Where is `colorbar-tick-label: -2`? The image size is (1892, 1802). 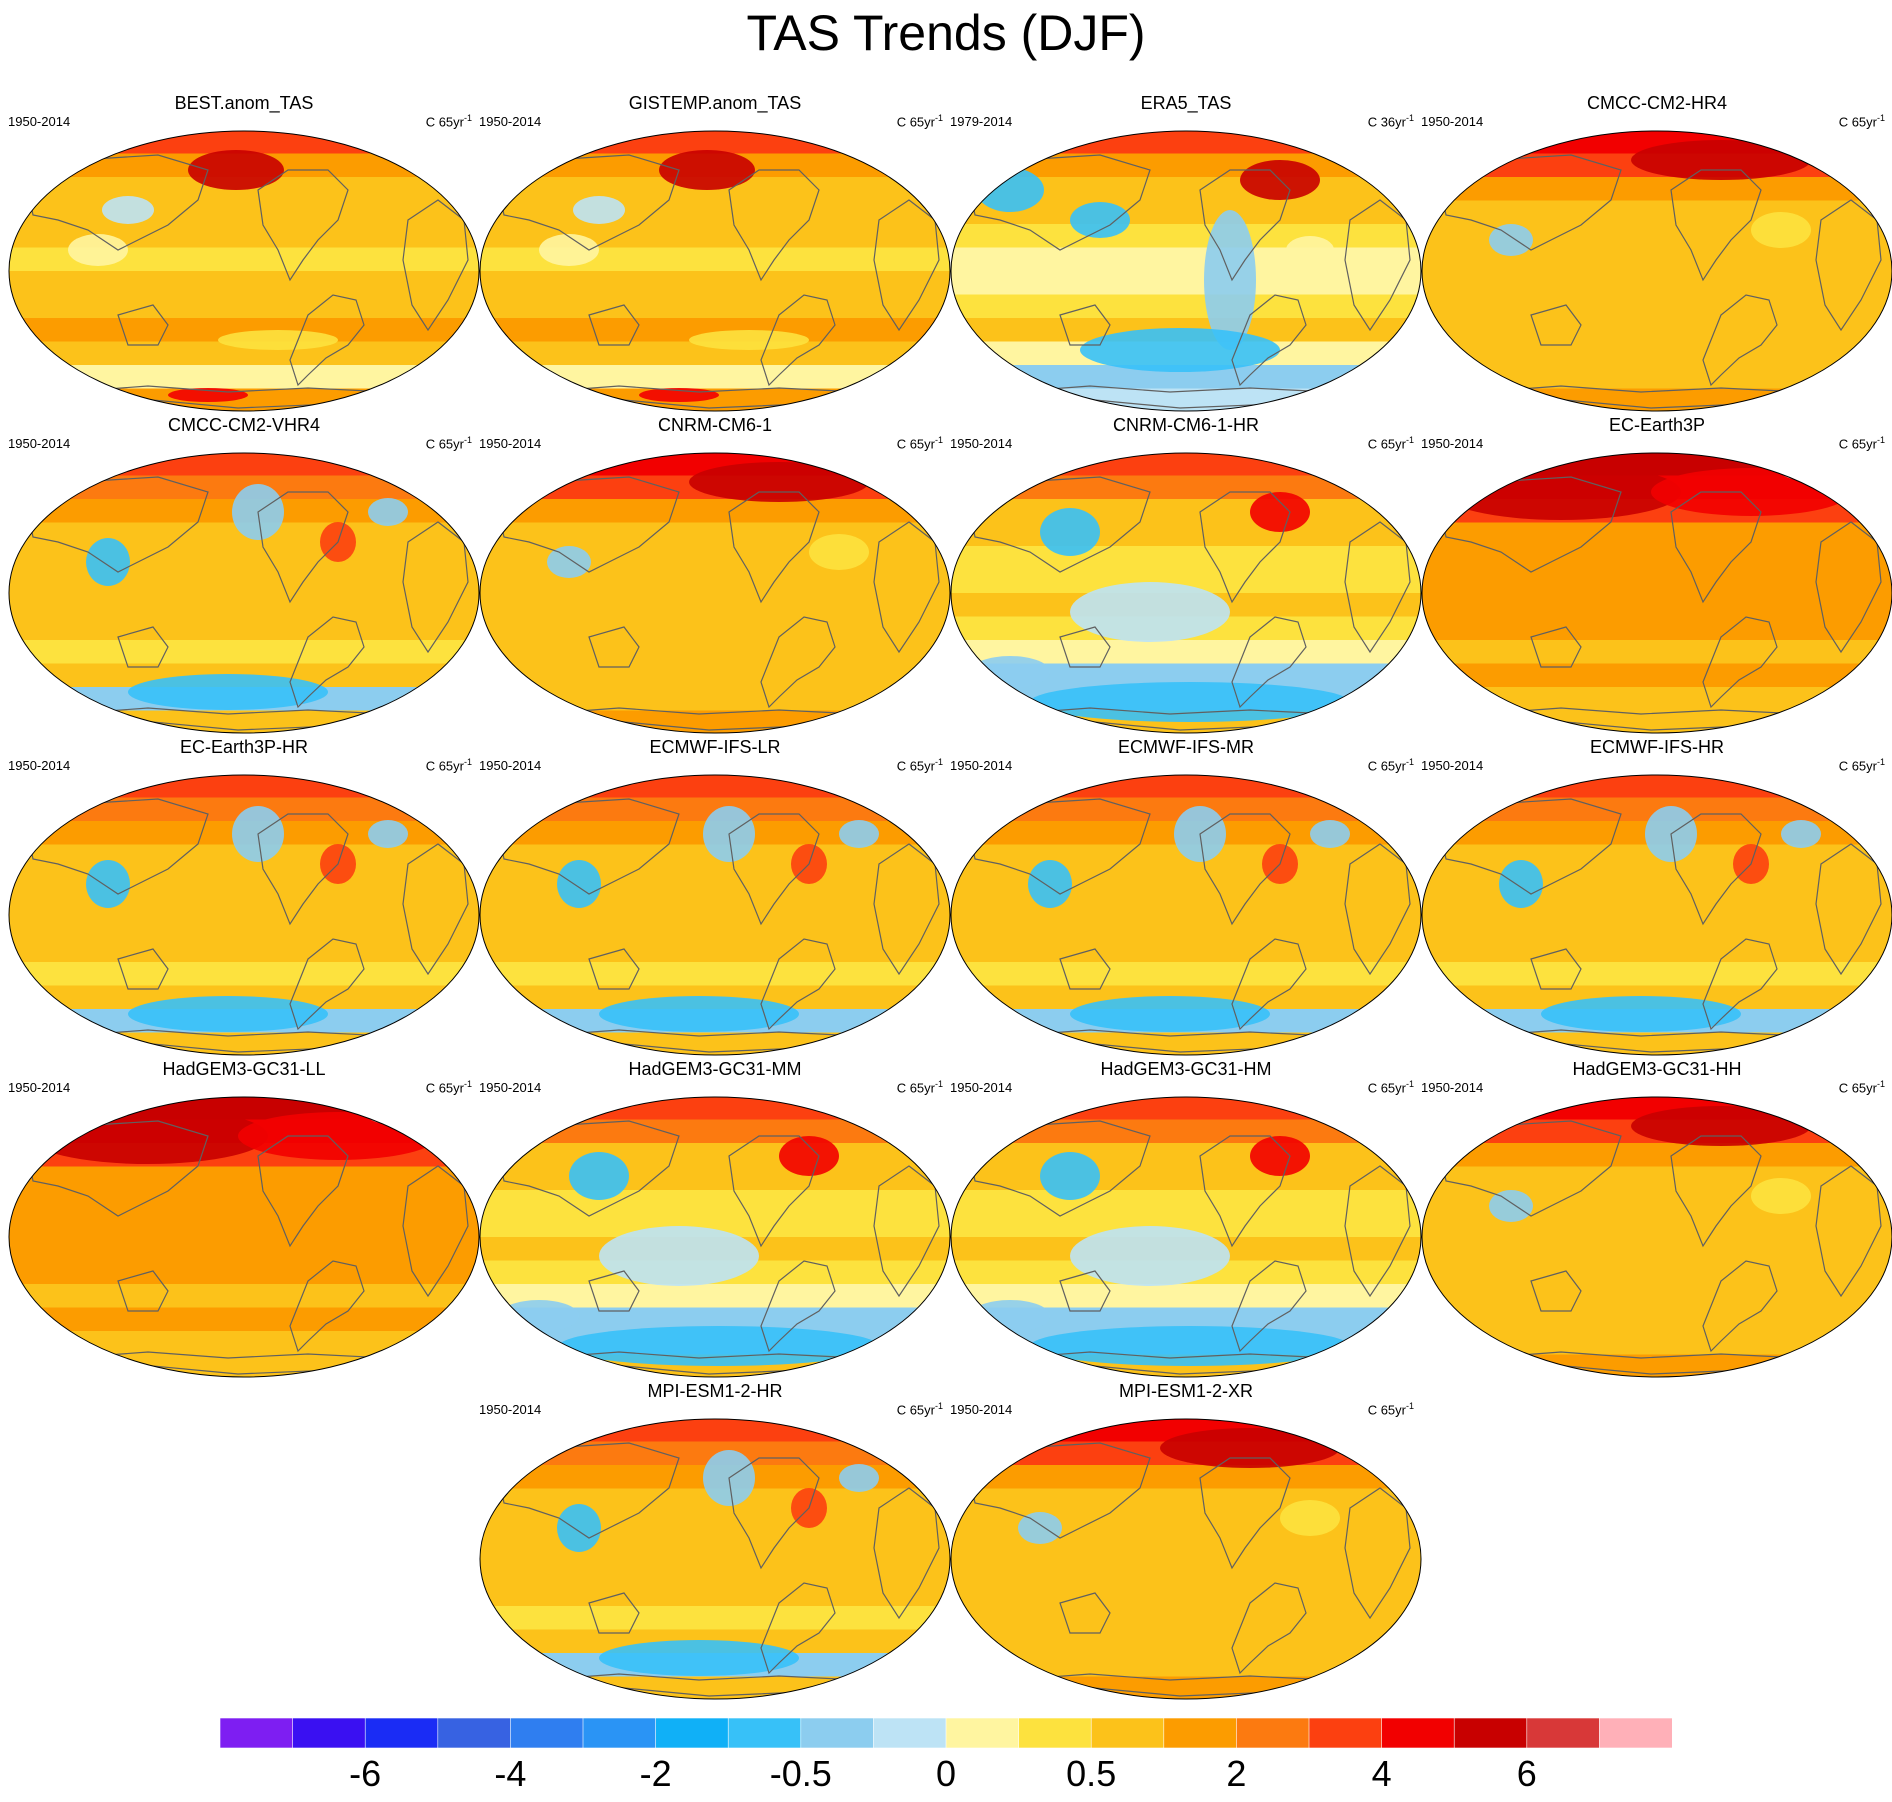
colorbar-tick-label: -2 is located at coordinates (655, 1773).